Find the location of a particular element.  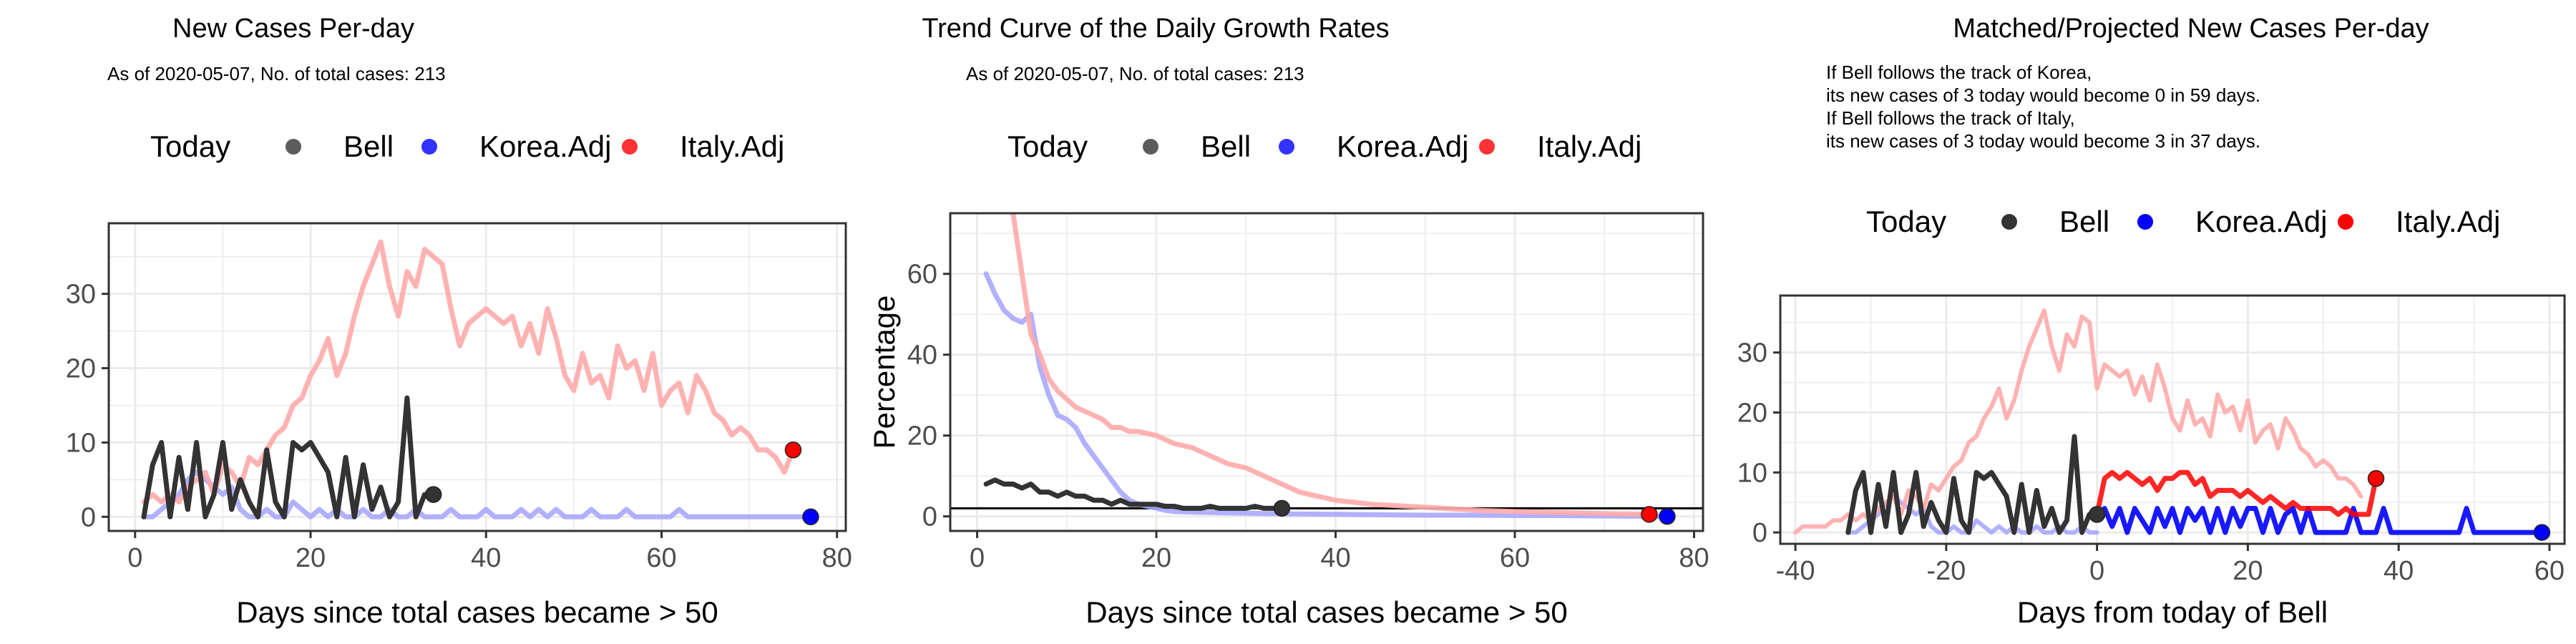

chart-subtitle: If Bell follows the track of Korea, is located at coordinates (1959, 72).